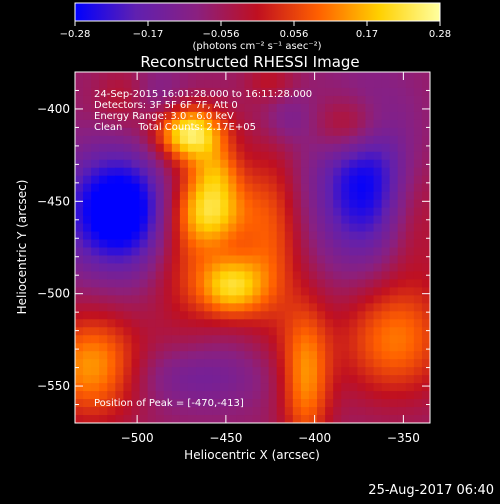  I want to click on colorbar-tick-label: 0.28, so click(440, 34).